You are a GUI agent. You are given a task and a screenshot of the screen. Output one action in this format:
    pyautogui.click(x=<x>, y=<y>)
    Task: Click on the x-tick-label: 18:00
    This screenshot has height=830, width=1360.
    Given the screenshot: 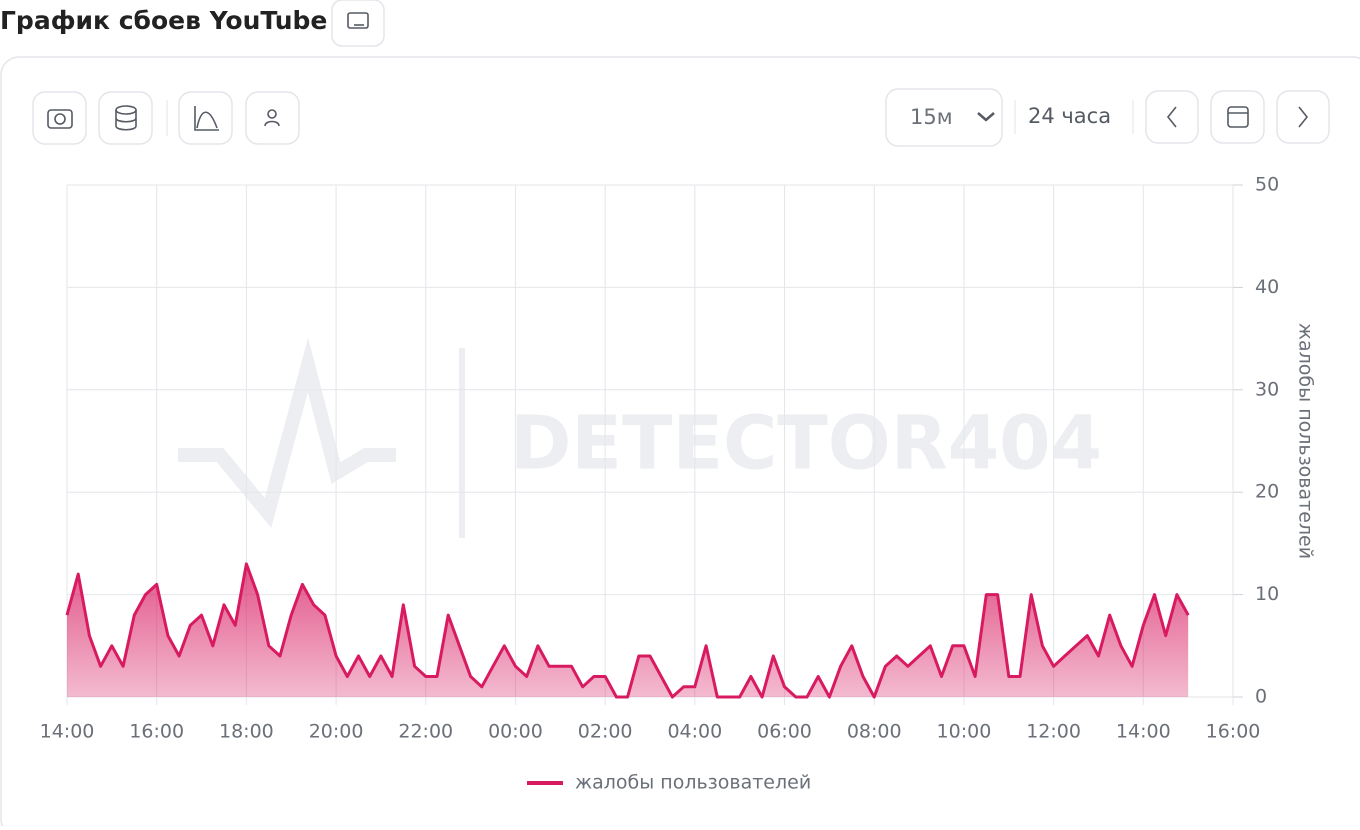 What is the action you would take?
    pyautogui.click(x=246, y=732)
    